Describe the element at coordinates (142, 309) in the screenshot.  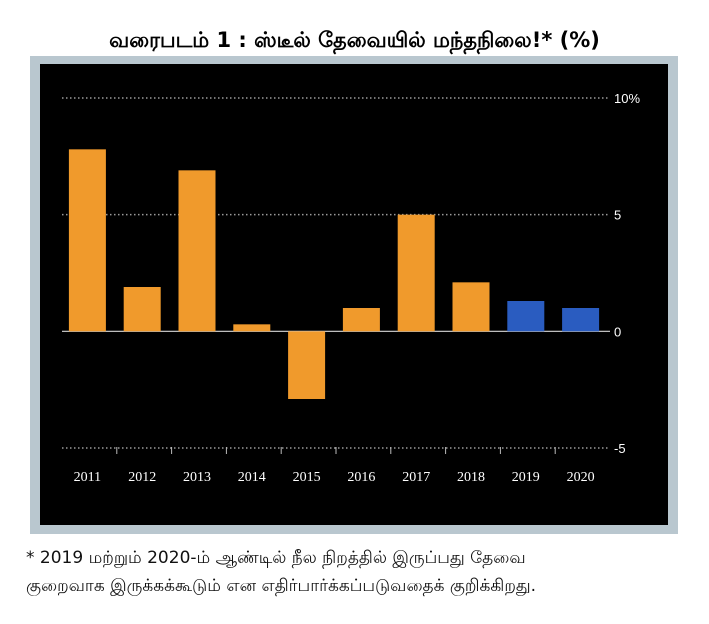
I see `bar-2012` at that location.